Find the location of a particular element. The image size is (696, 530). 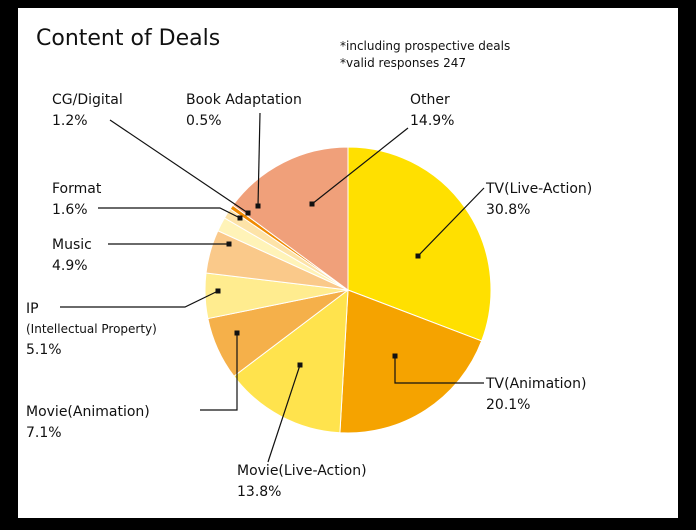

value-label: 20.1% is located at coordinates (508, 405).